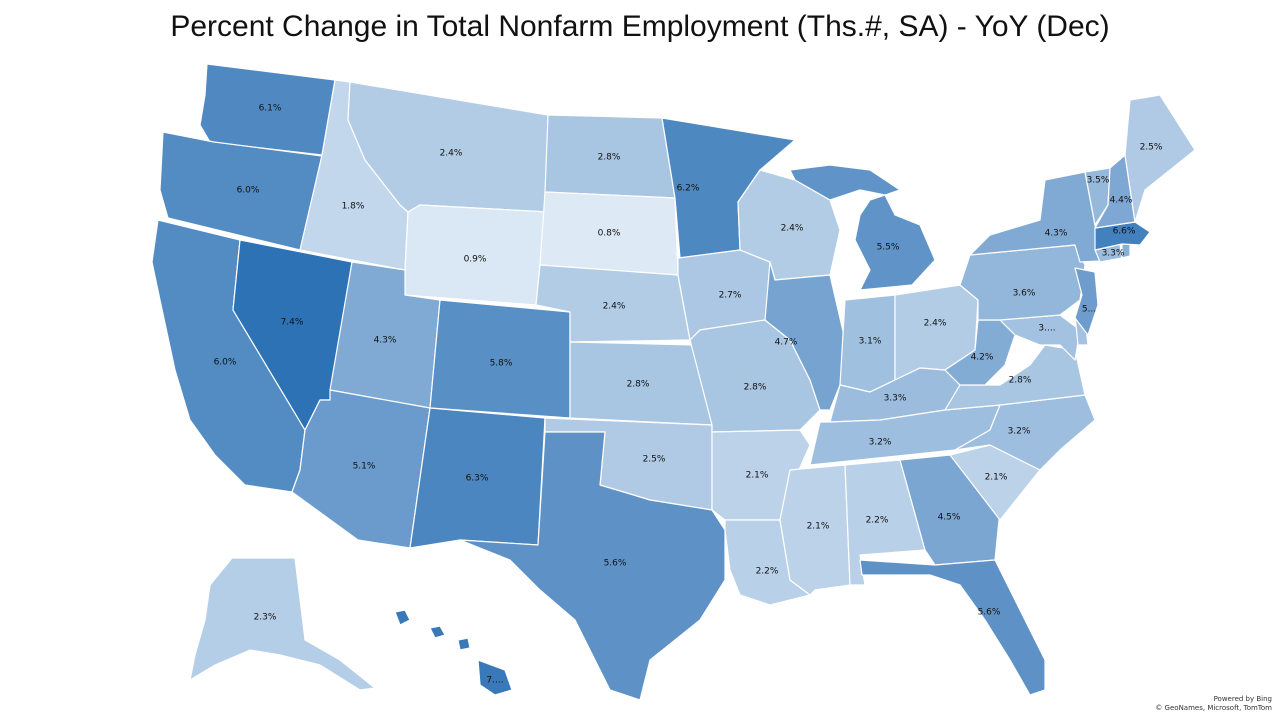 The height and width of the screenshot is (720, 1280). What do you see at coordinates (767, 572) in the screenshot?
I see `state-label-la: 2.2%` at bounding box center [767, 572].